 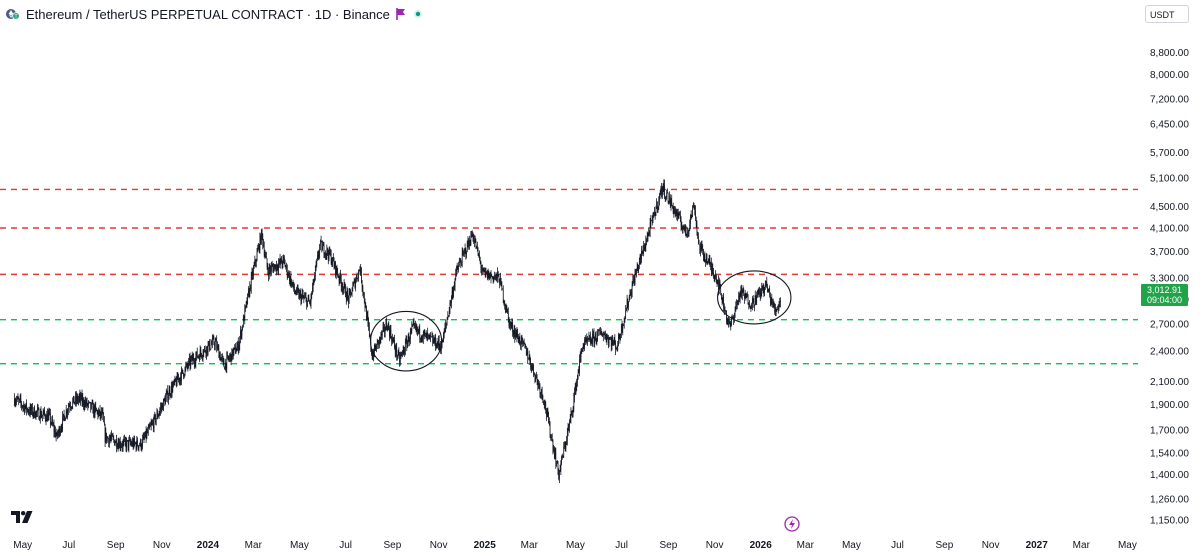 What do you see at coordinates (208, 545) in the screenshot?
I see `time-tick-label: 2024` at bounding box center [208, 545].